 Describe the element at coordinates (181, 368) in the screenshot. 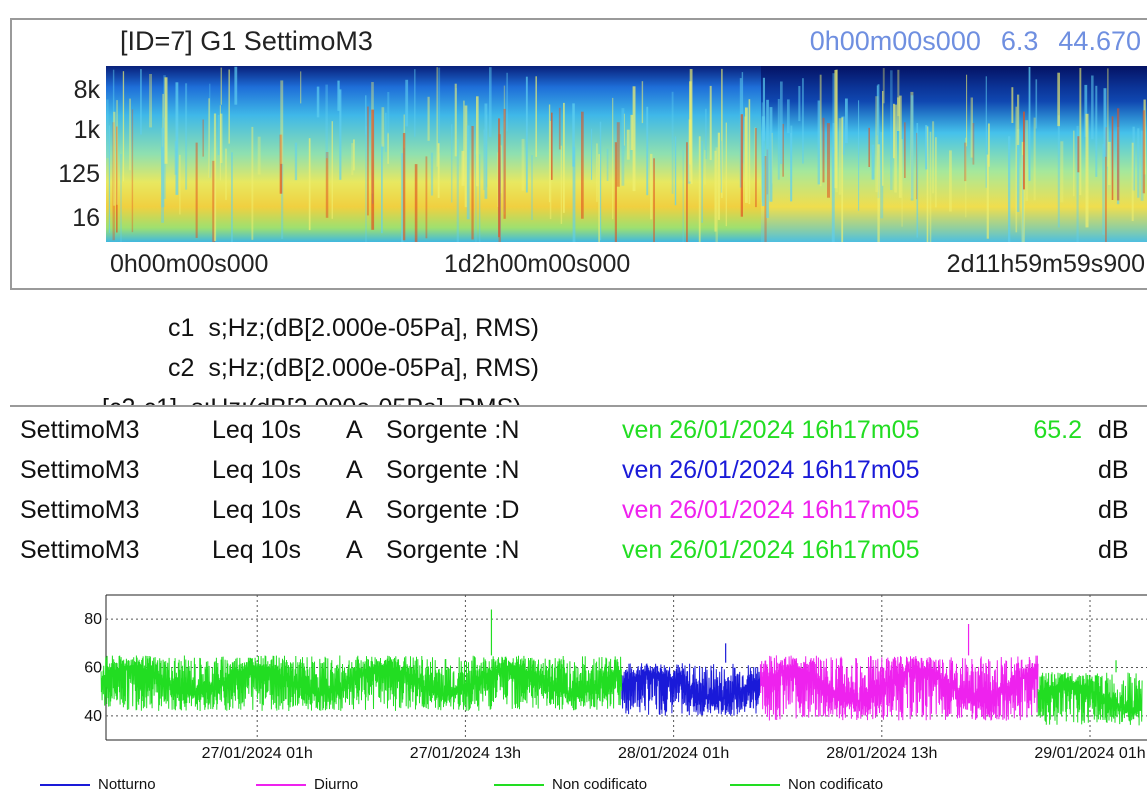

I see `channel-id: c2` at that location.